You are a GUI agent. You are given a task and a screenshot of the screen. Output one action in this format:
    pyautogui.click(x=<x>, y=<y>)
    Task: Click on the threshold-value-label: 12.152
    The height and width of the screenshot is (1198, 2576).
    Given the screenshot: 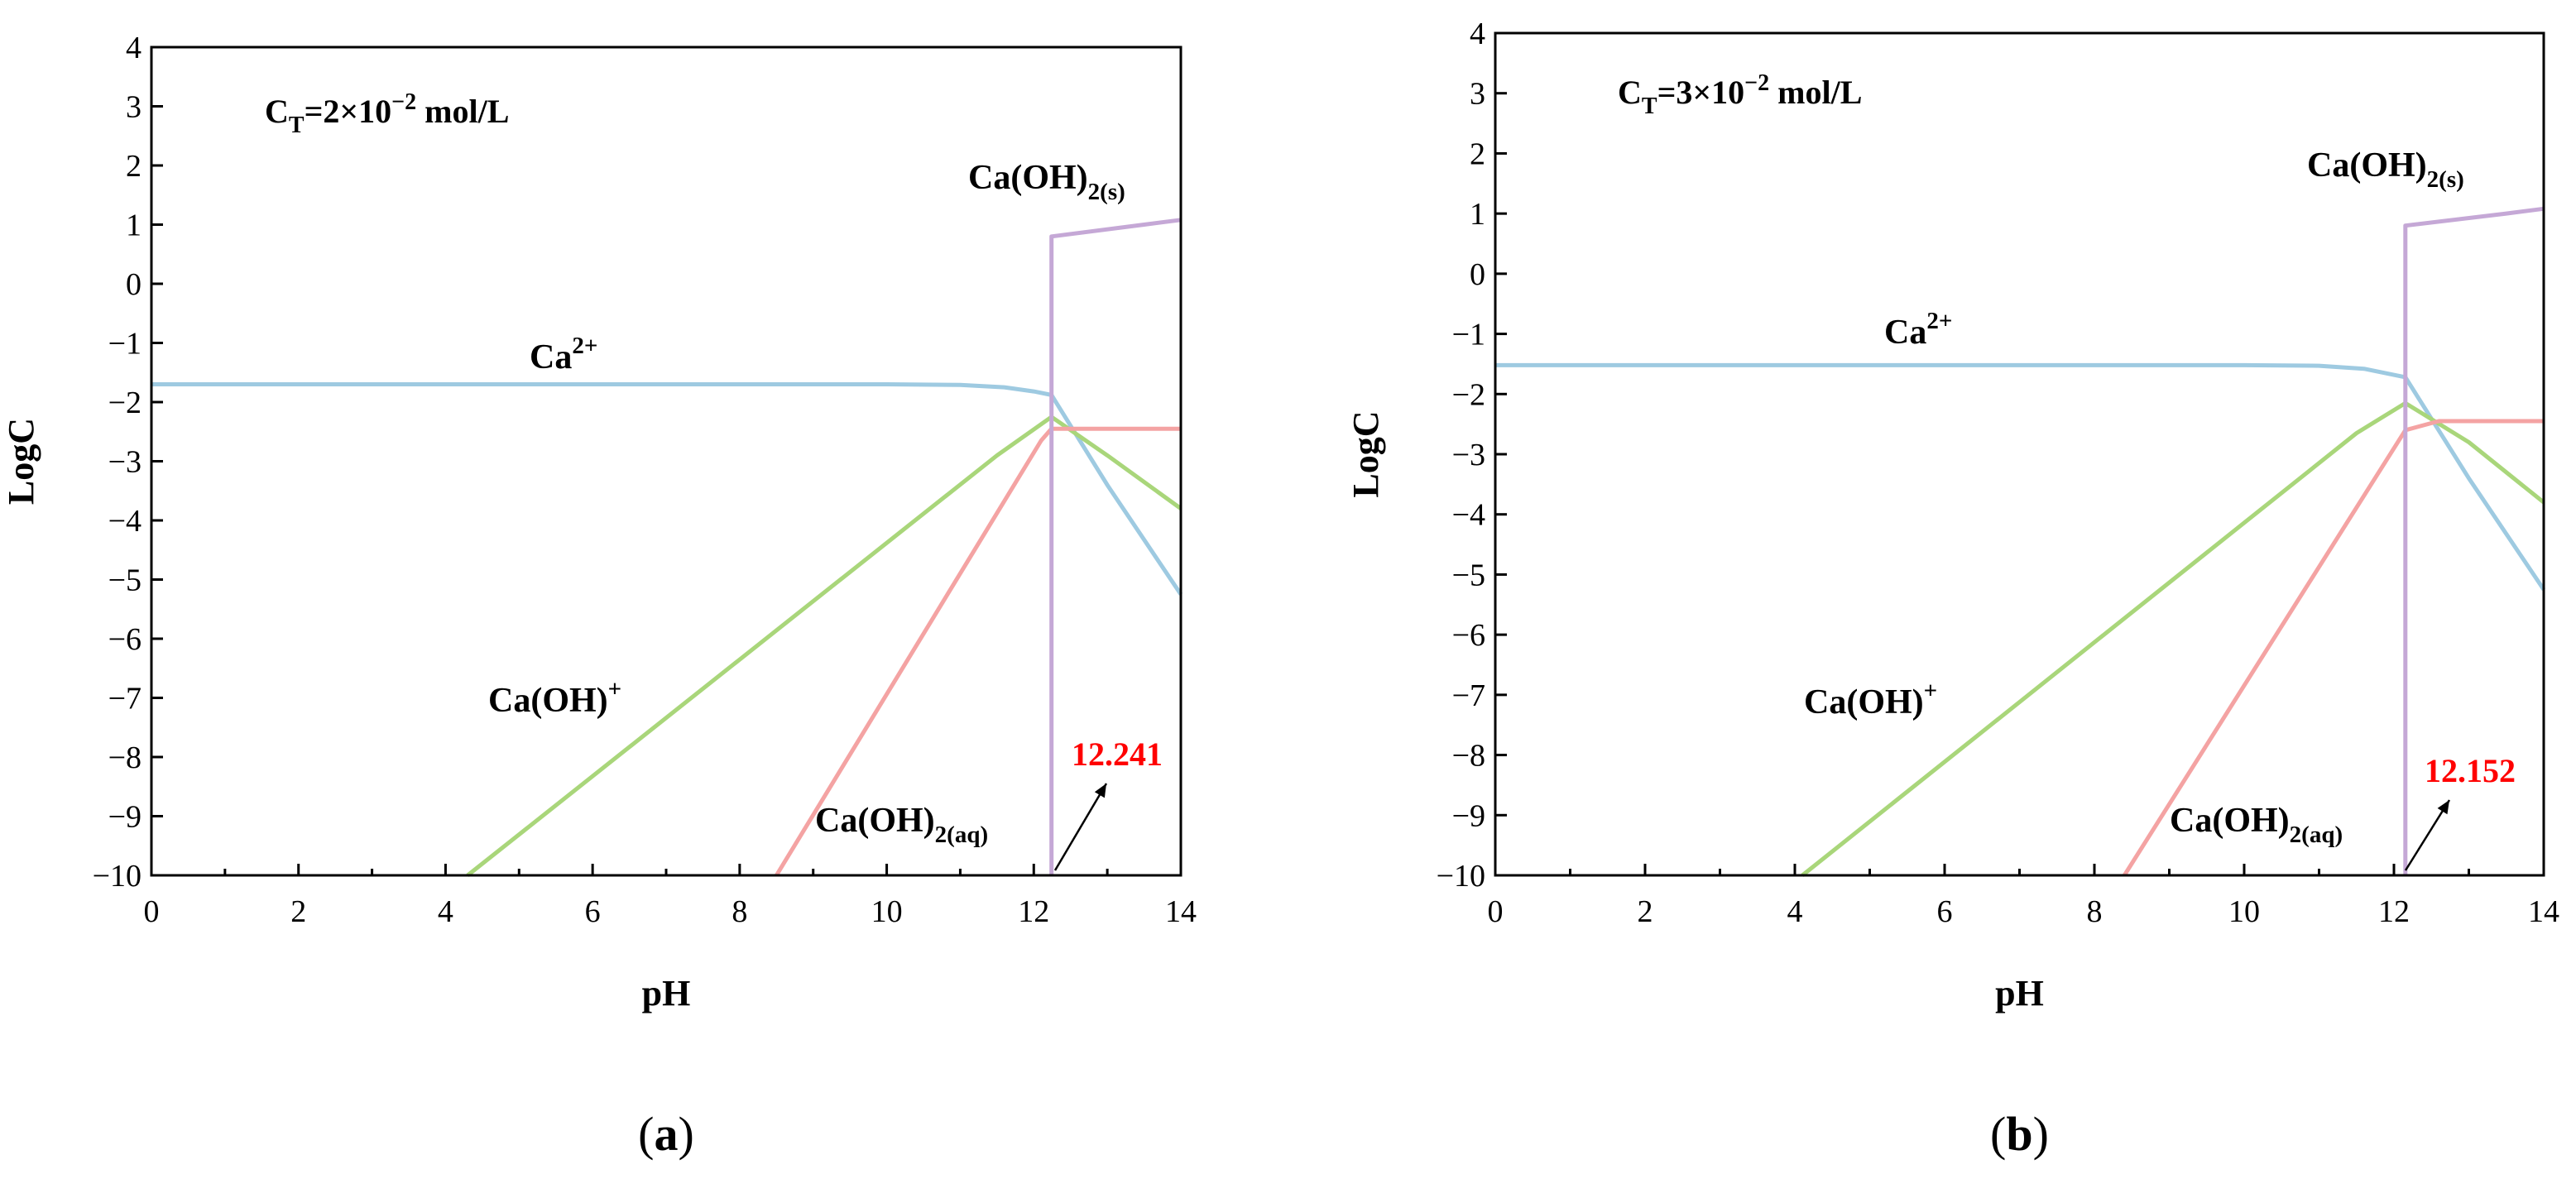 What is the action you would take?
    pyautogui.click(x=2470, y=771)
    